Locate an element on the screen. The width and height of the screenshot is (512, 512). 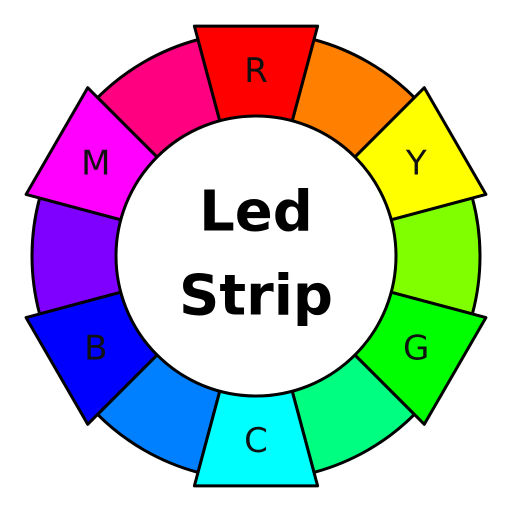
segment-label-m: M is located at coordinates (95, 164).